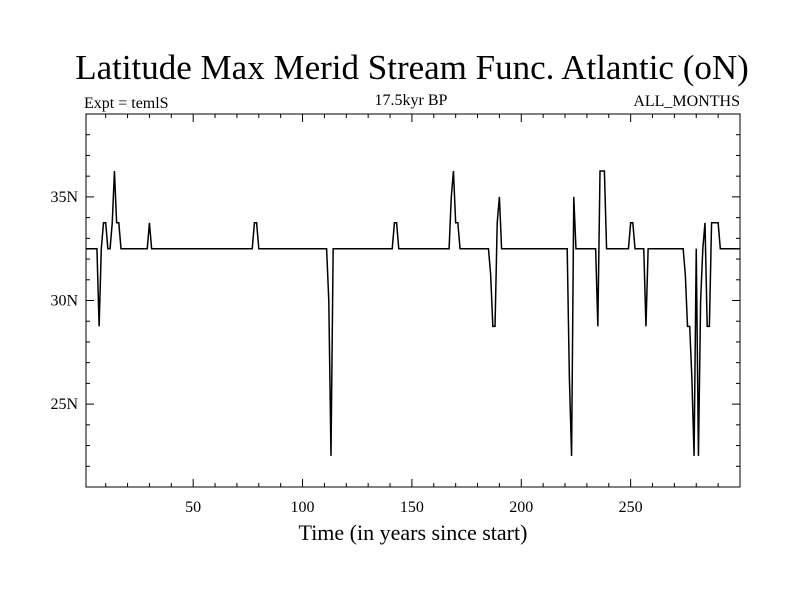  Describe the element at coordinates (64, 301) in the screenshot. I see `y-tick-label: 30N` at that location.